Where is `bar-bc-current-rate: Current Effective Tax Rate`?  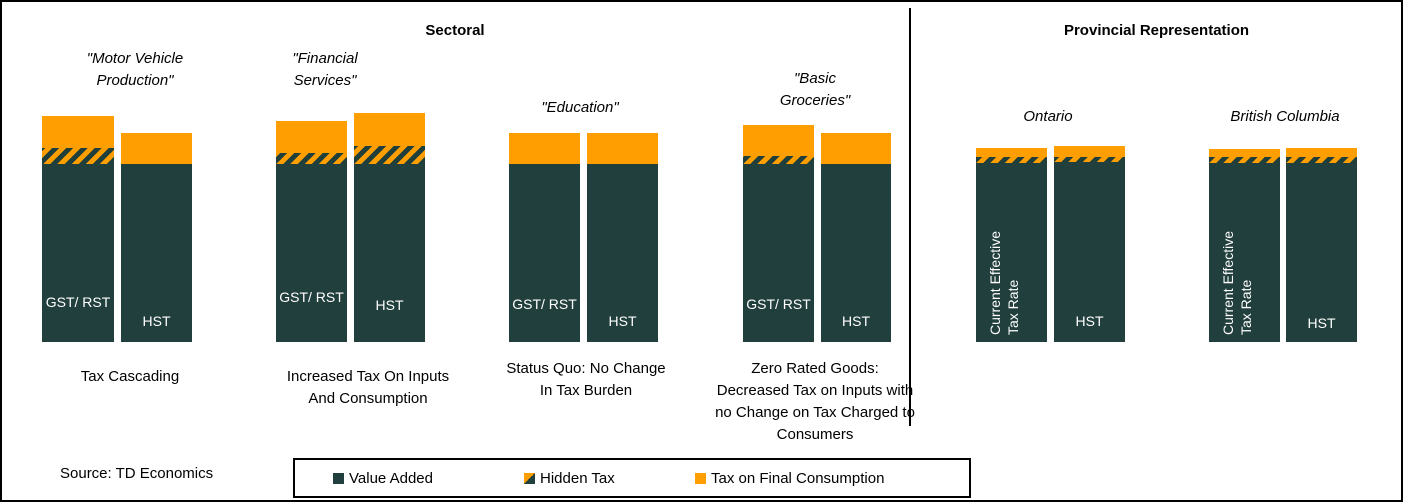 bar-bc-current-rate: Current Effective Tax Rate is located at coordinates (1244, 245).